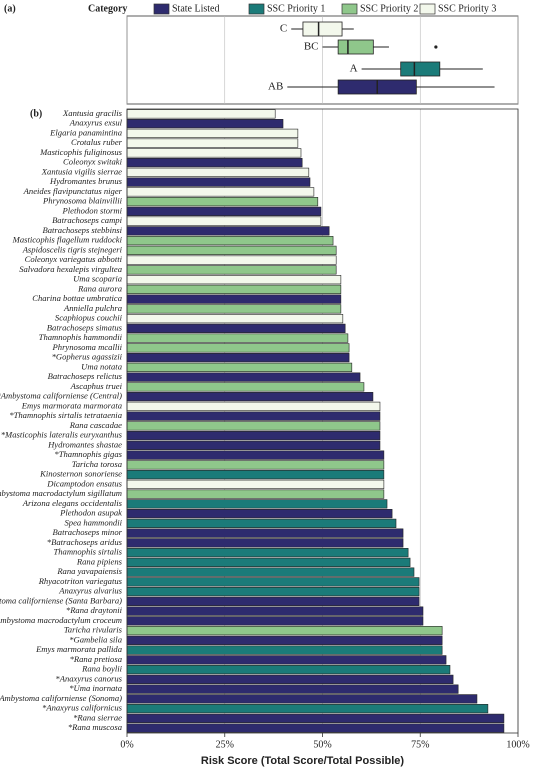  I want to click on y-tick-label: Aneides flavipunctatus niger, so click(73, 191).